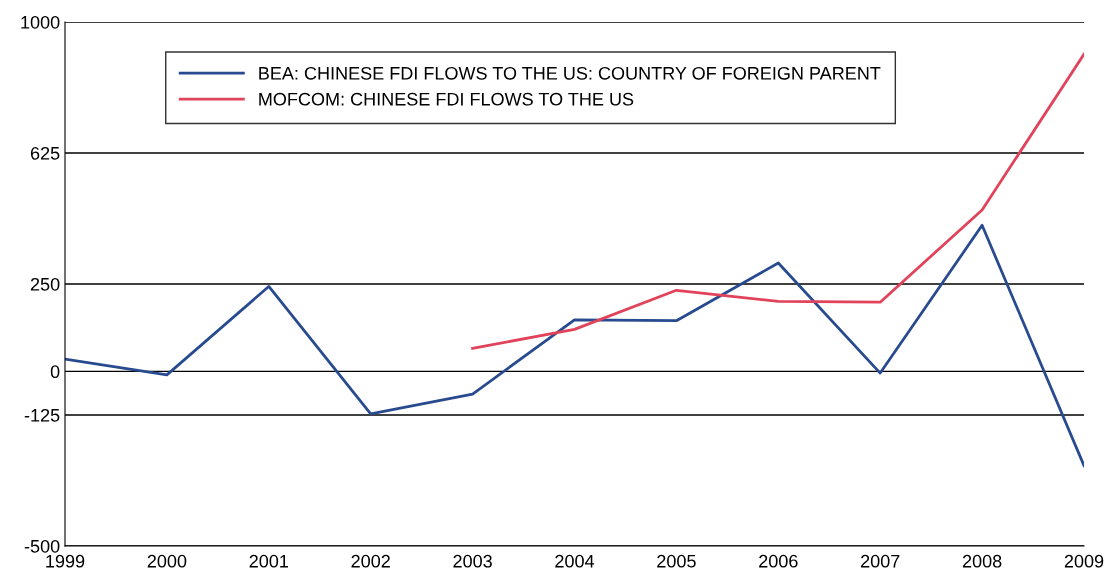  What do you see at coordinates (55, 372) in the screenshot?
I see `y-tick-label: 0` at bounding box center [55, 372].